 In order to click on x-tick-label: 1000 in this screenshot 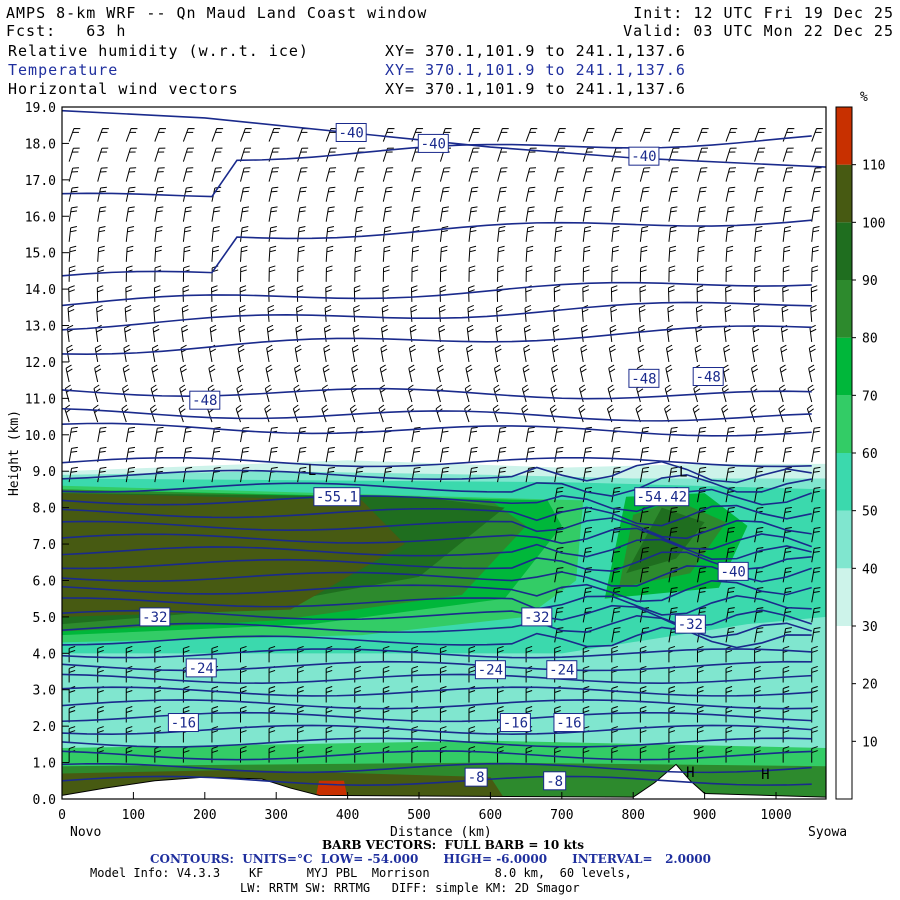, I will do `click(775, 815)`.